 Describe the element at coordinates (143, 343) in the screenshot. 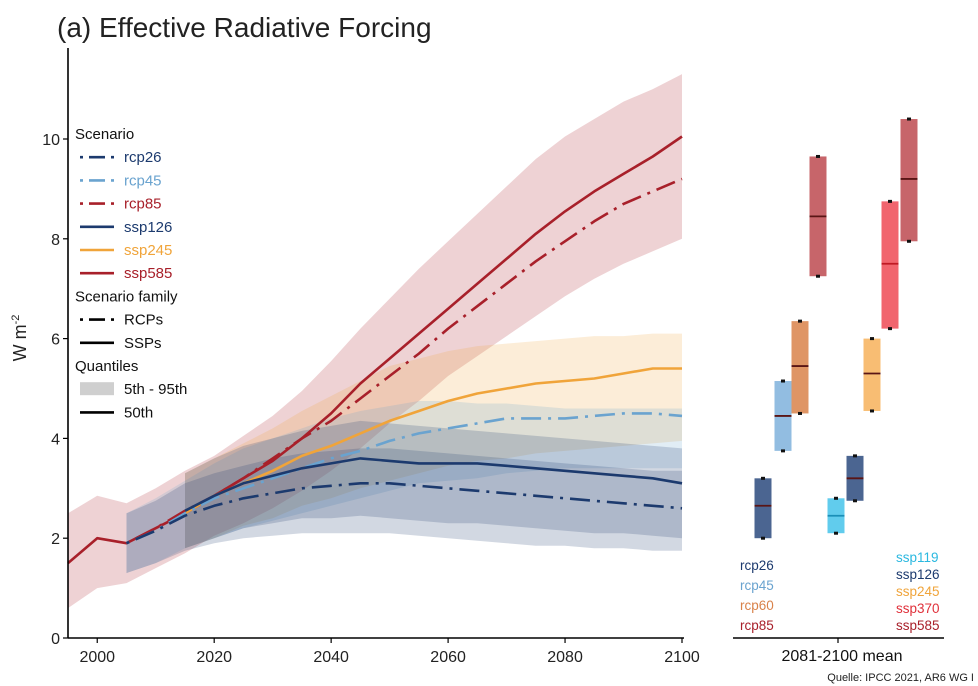

I see `legend-family-ssps-label: SSPs` at that location.